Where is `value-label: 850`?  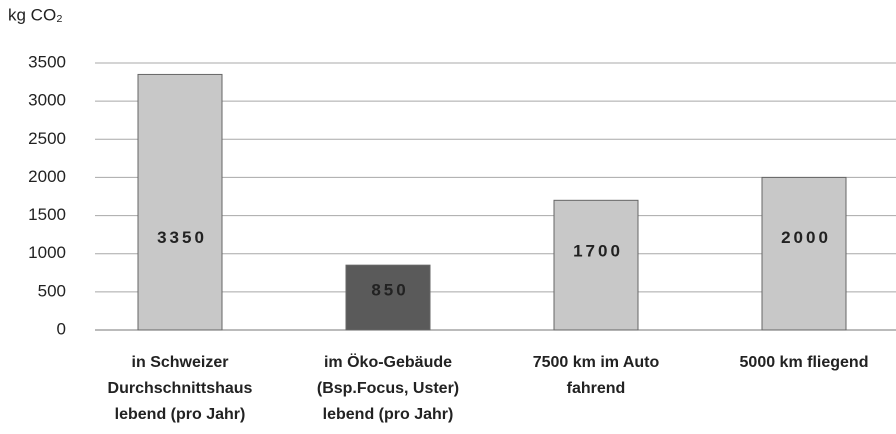
value-label: 850 is located at coordinates (389, 290).